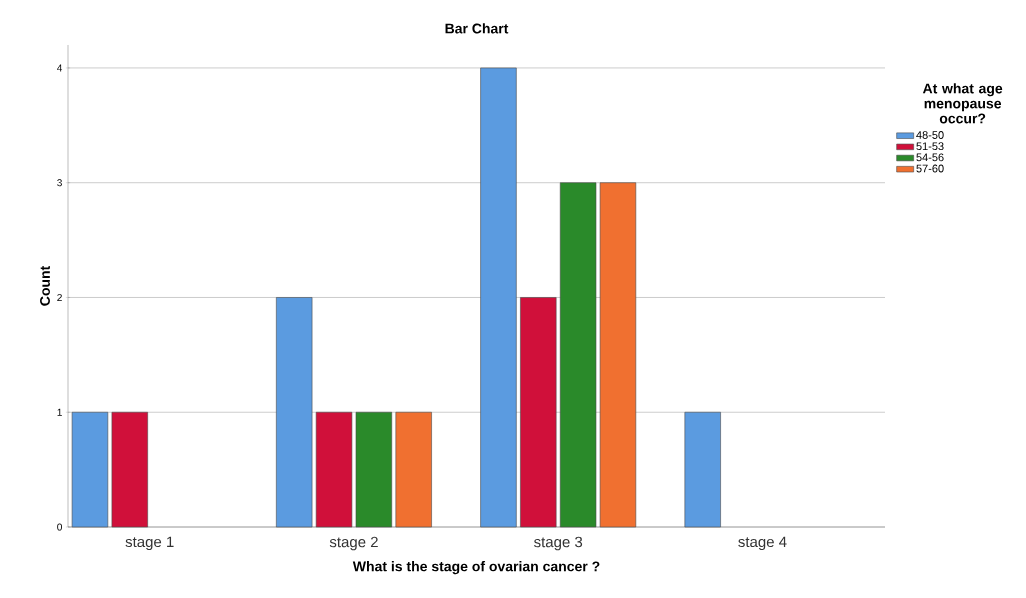  What do you see at coordinates (45, 285) in the screenshot?
I see `y-axis-title: Count` at bounding box center [45, 285].